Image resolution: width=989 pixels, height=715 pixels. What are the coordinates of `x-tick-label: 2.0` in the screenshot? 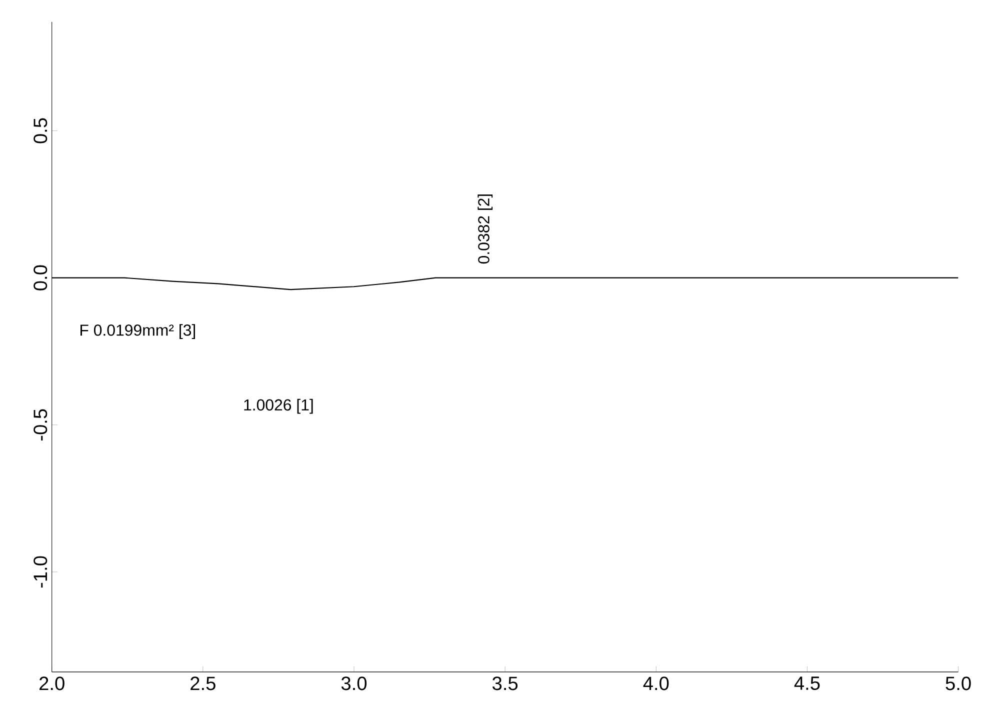 It's located at (52, 683).